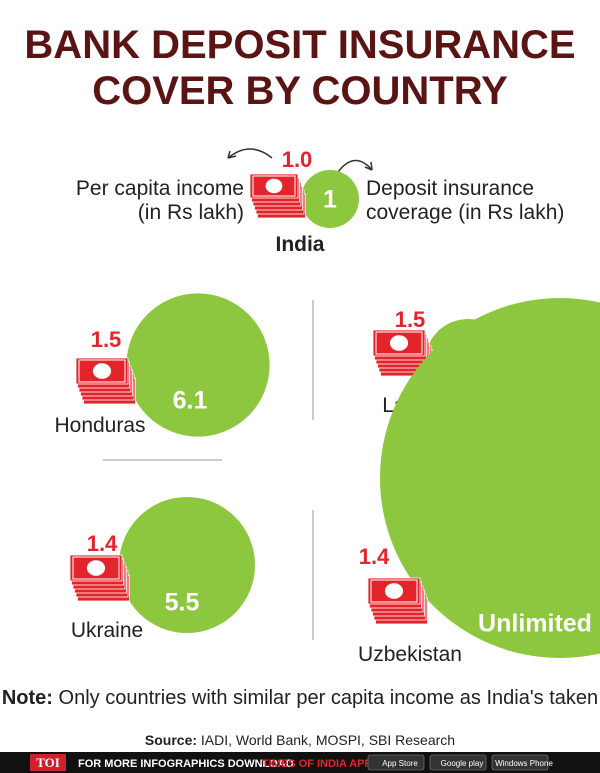 Image resolution: width=600 pixels, height=773 pixels. I want to click on coverage-value: 5.5, so click(182, 603).